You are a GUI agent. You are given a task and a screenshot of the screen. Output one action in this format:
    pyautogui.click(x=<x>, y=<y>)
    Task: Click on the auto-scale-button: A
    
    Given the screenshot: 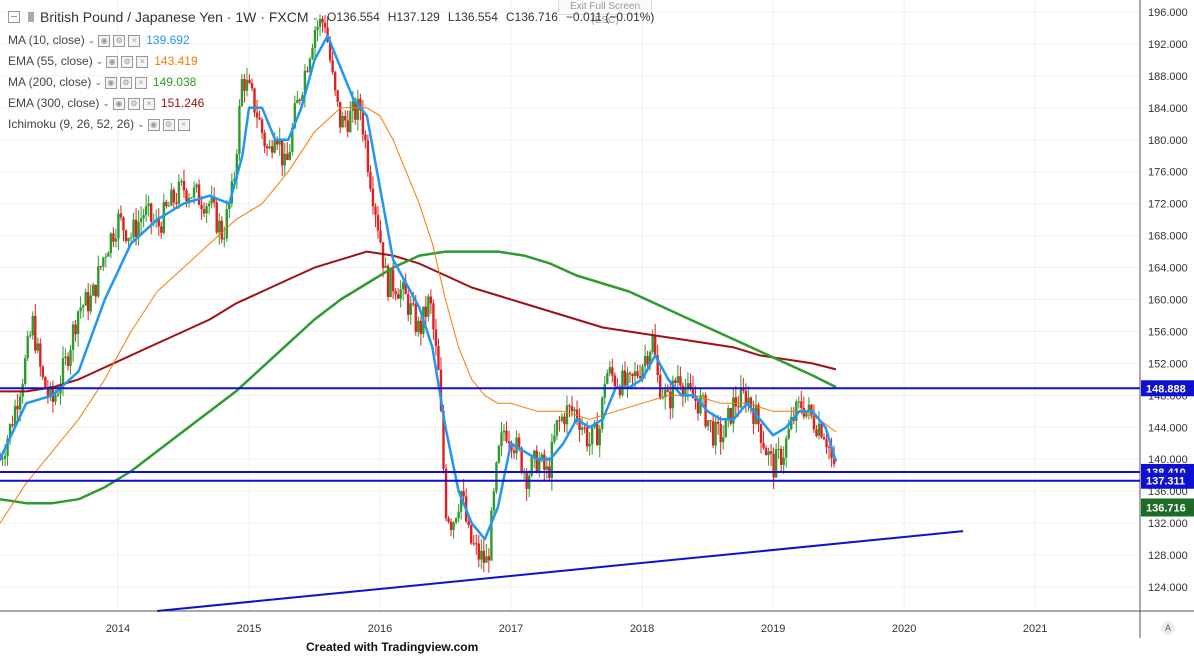 What is the action you would take?
    pyautogui.click(x=1168, y=628)
    